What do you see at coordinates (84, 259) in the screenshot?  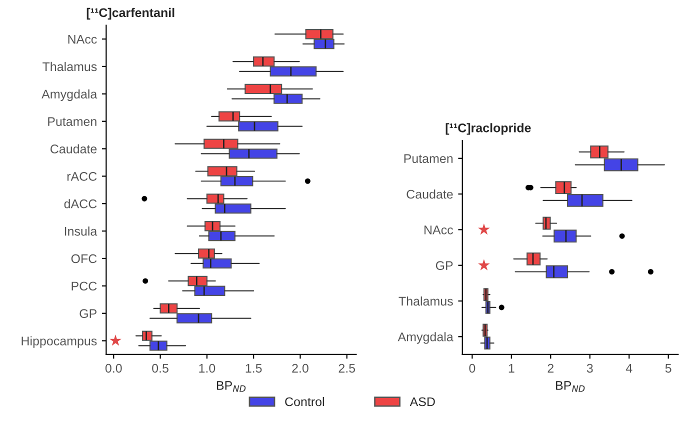 I see `y-tick-label: OFC` at bounding box center [84, 259].